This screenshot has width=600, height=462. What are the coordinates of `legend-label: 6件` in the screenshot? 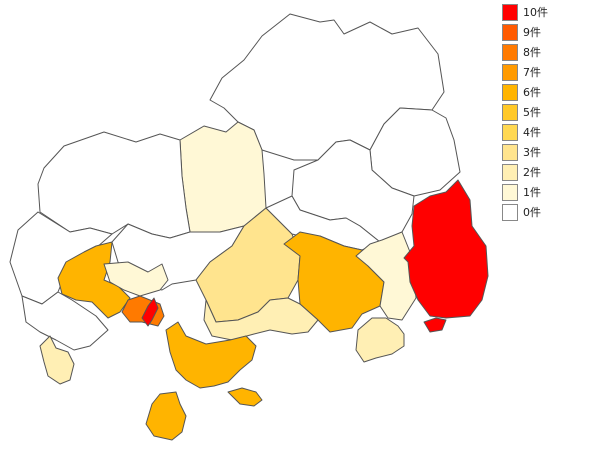 It's located at (532, 92).